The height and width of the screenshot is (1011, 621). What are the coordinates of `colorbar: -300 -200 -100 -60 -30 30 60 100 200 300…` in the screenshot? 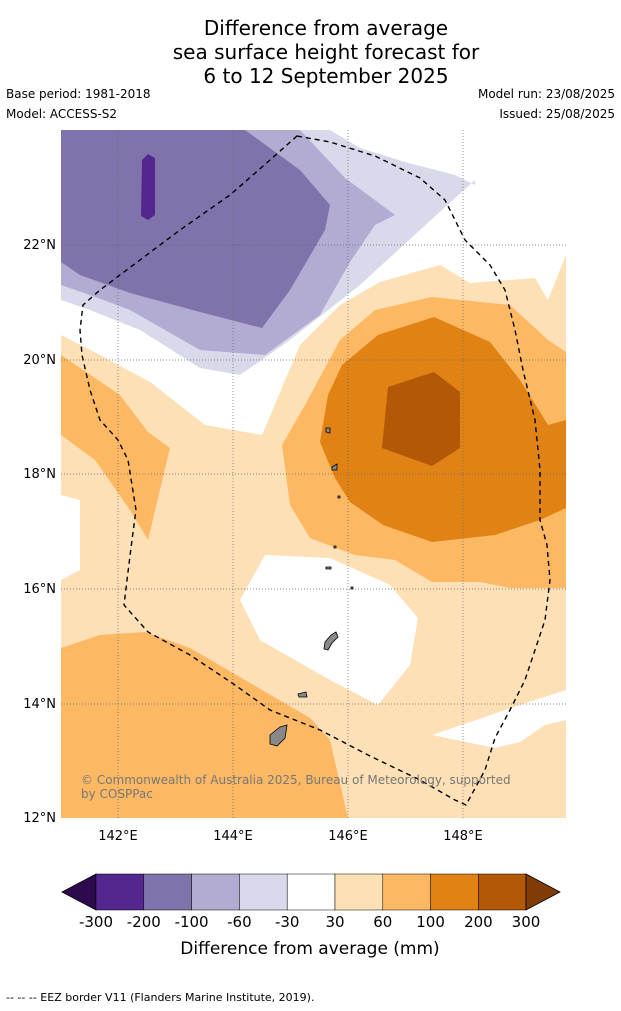 It's located at (311, 916).